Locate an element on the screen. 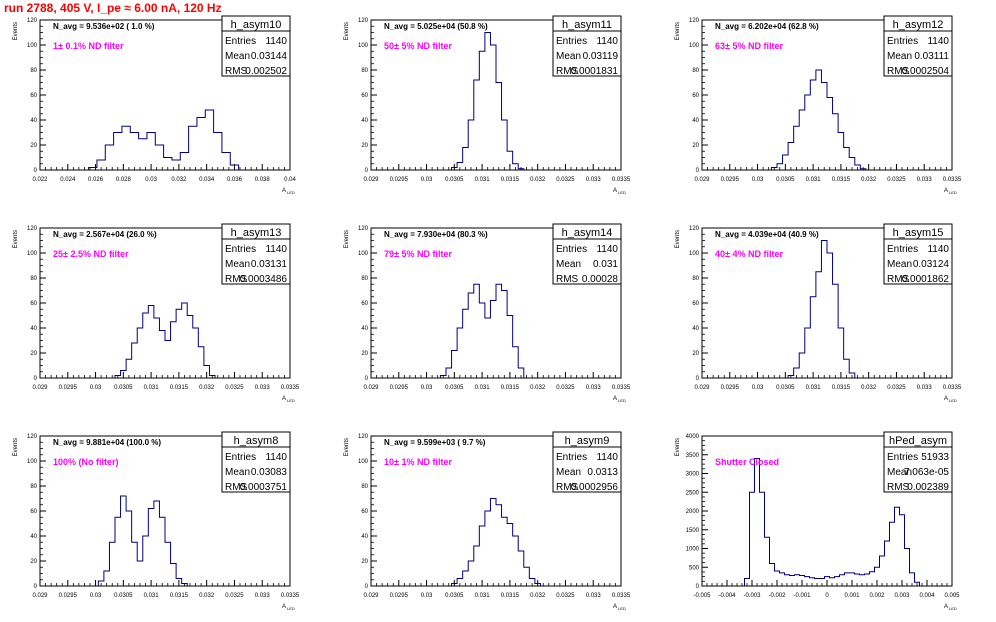  stats-mean-value: 0.03124 is located at coordinates (931, 264).